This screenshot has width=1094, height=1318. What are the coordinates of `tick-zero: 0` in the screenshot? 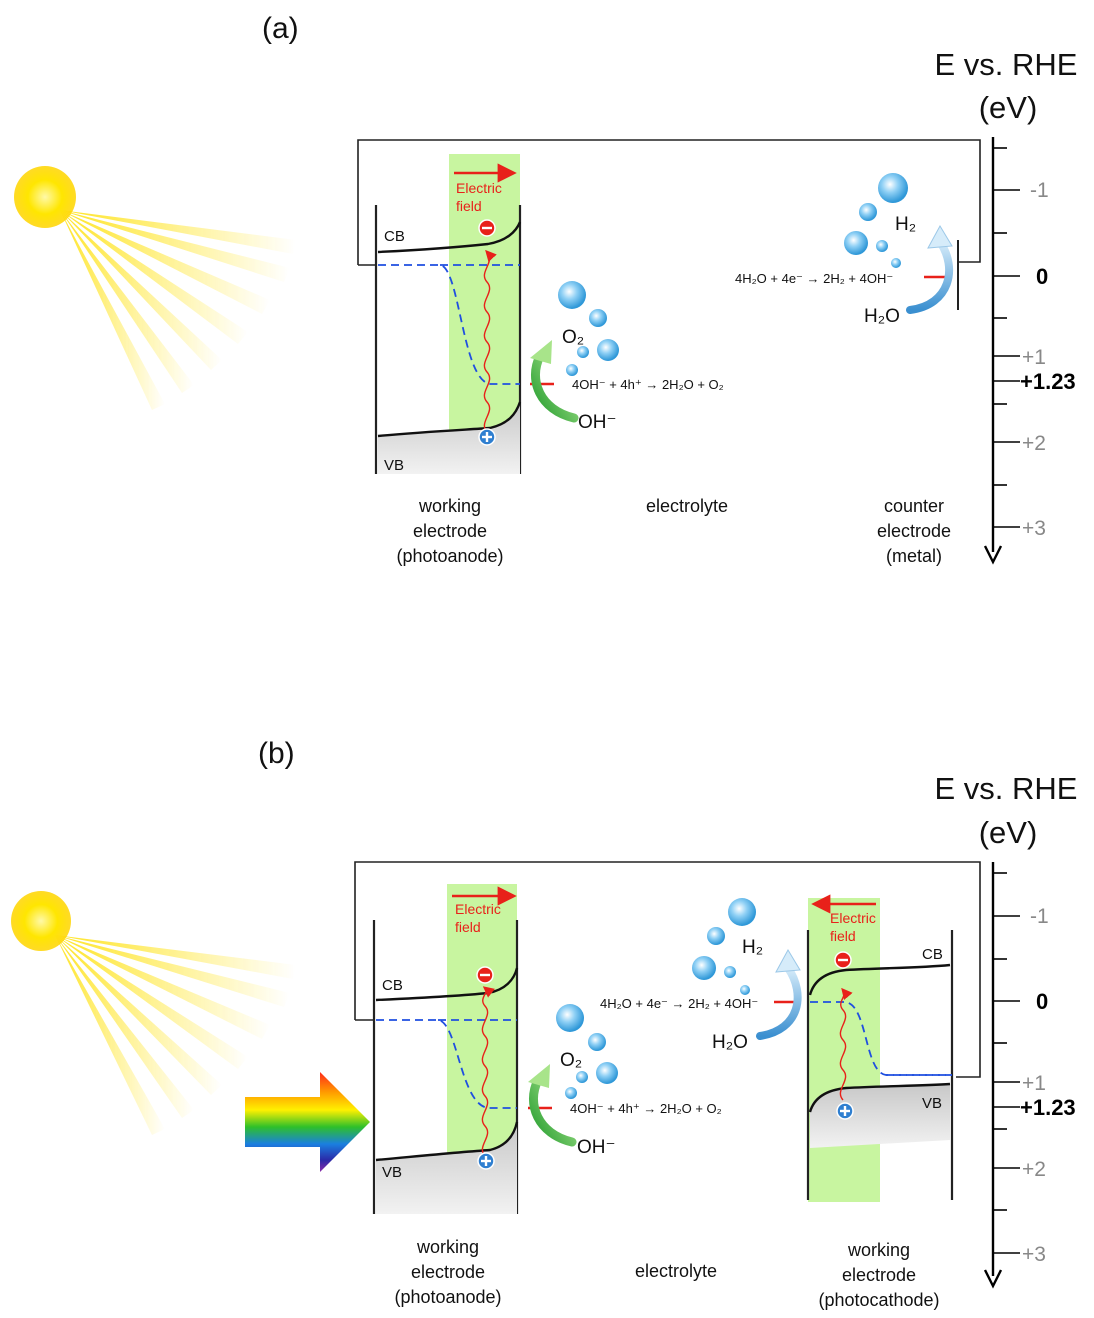 It's located at (1042, 276).